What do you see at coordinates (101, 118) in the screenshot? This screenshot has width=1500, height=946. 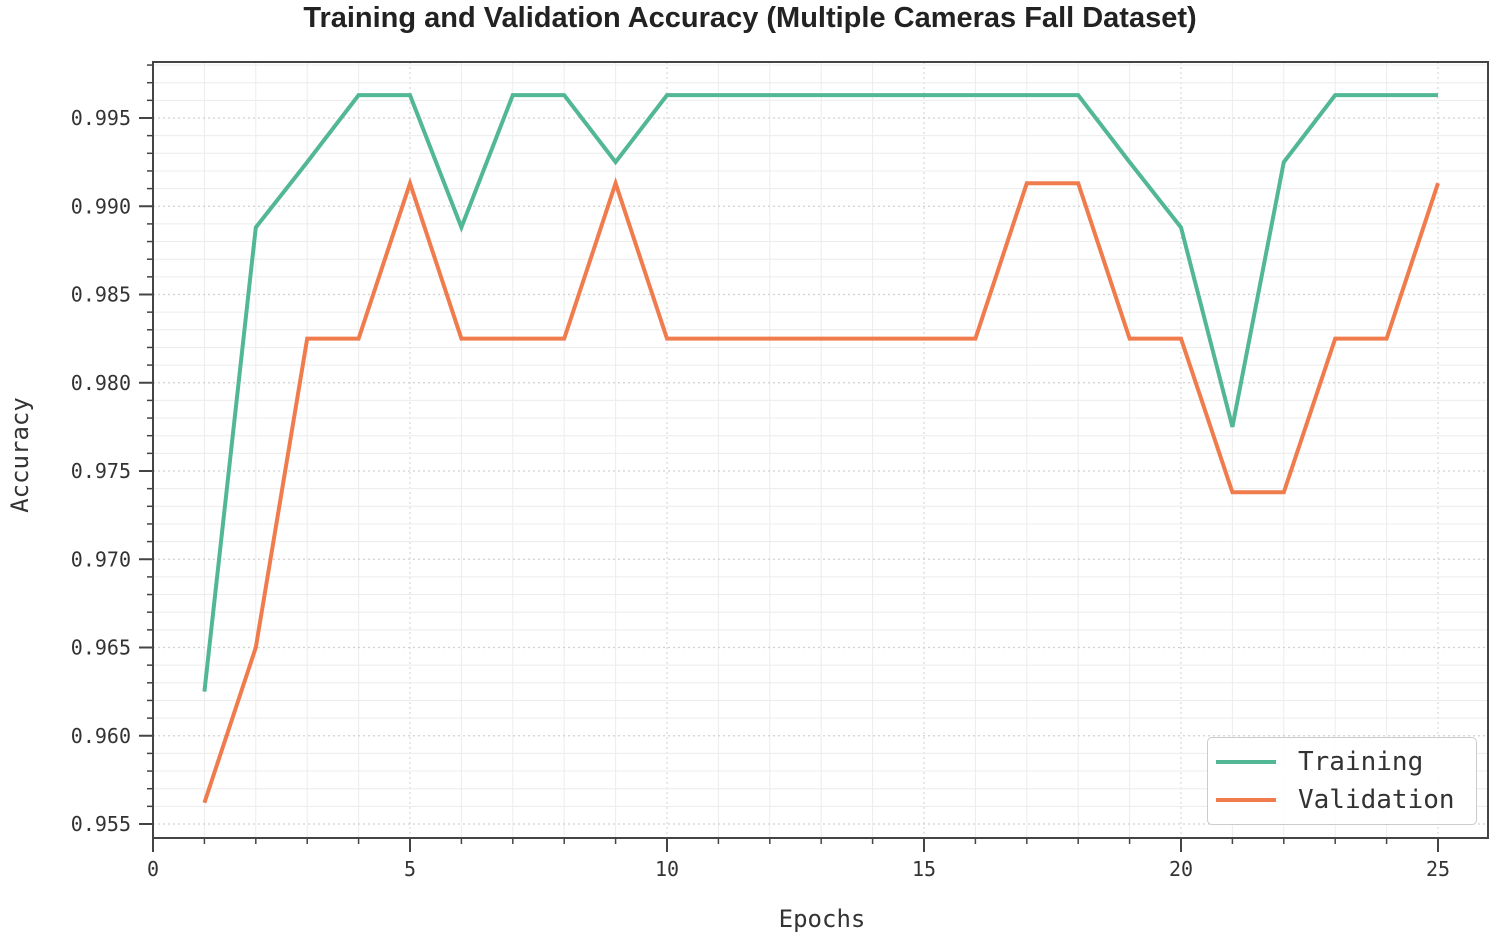 I see `y-tick-label: 0.995` at bounding box center [101, 118].